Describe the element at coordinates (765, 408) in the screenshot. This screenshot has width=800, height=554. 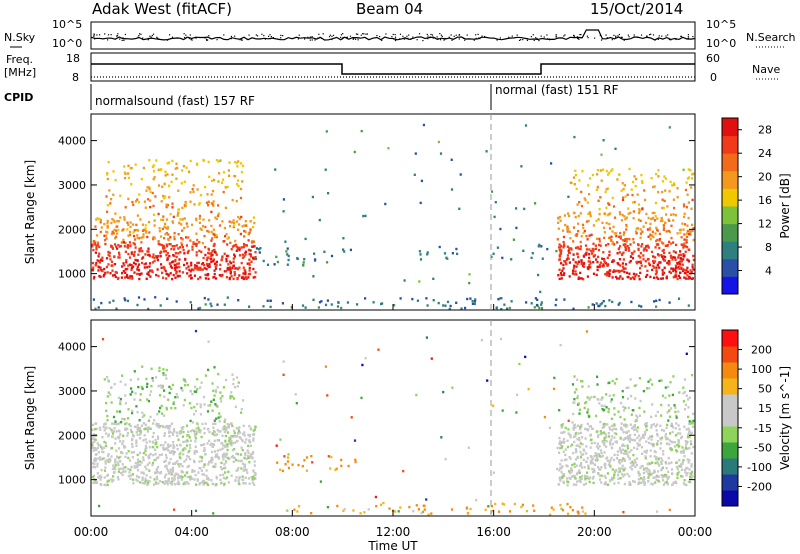
I see `colorbar-tick-label: 15` at that location.